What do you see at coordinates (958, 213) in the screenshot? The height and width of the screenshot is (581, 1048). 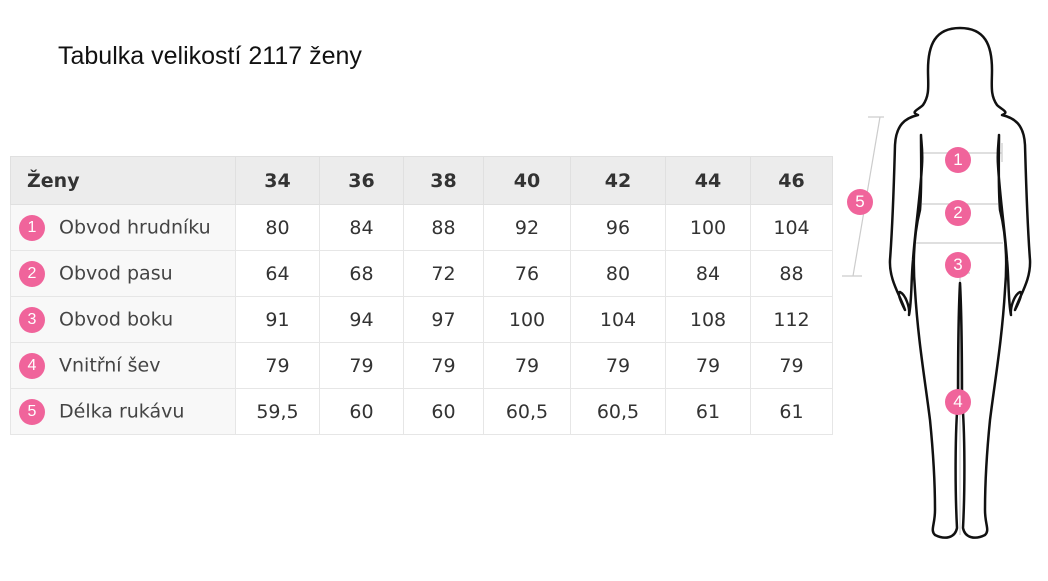 I see `badge-2: 2` at bounding box center [958, 213].